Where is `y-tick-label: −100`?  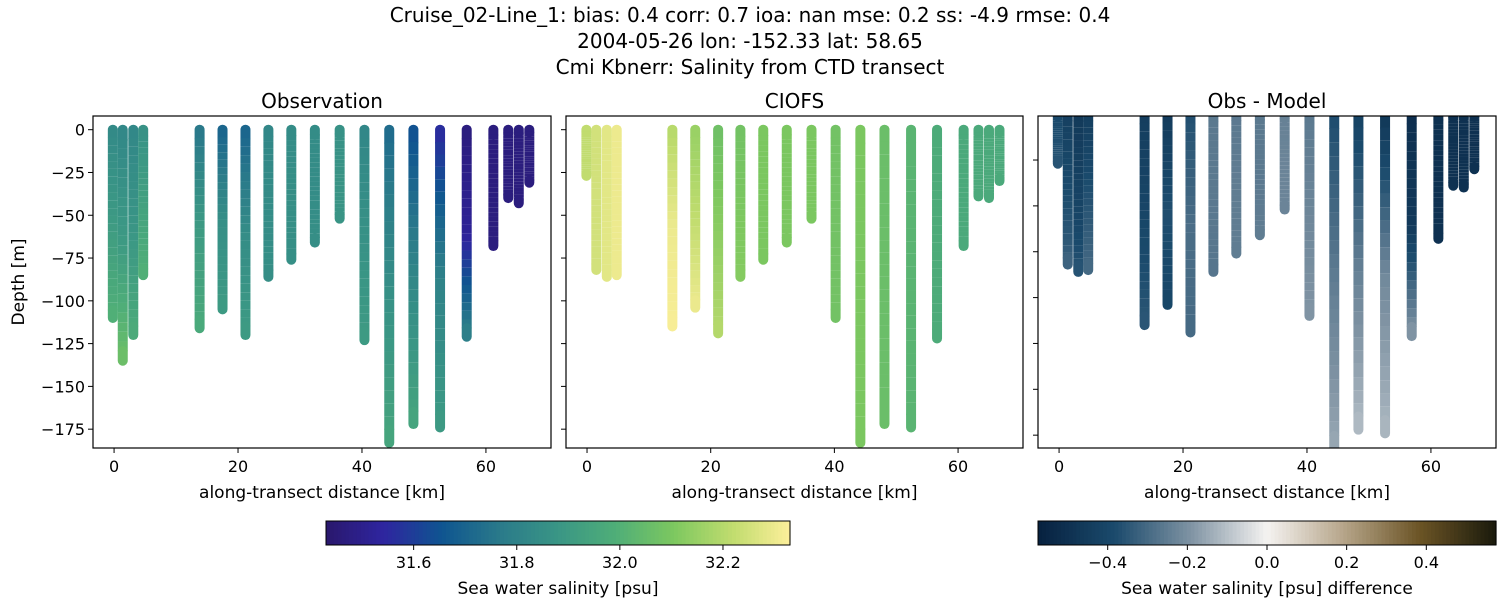
y-tick-label: −100 is located at coordinates (63, 301).